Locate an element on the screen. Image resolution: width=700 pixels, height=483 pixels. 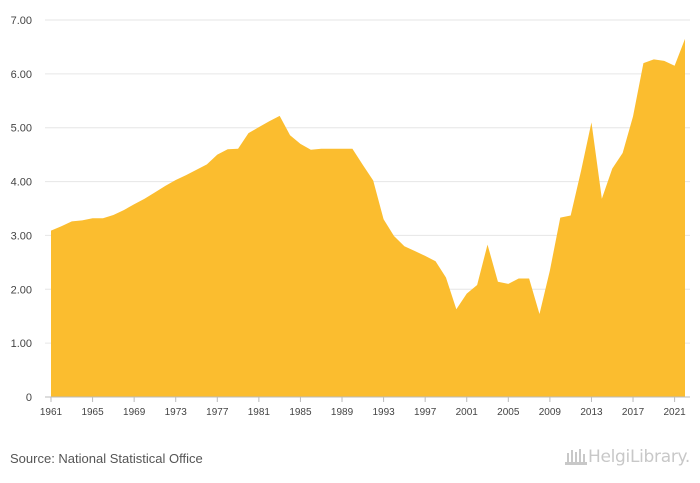
y-tick-label: 7.00 is located at coordinates (21, 21).